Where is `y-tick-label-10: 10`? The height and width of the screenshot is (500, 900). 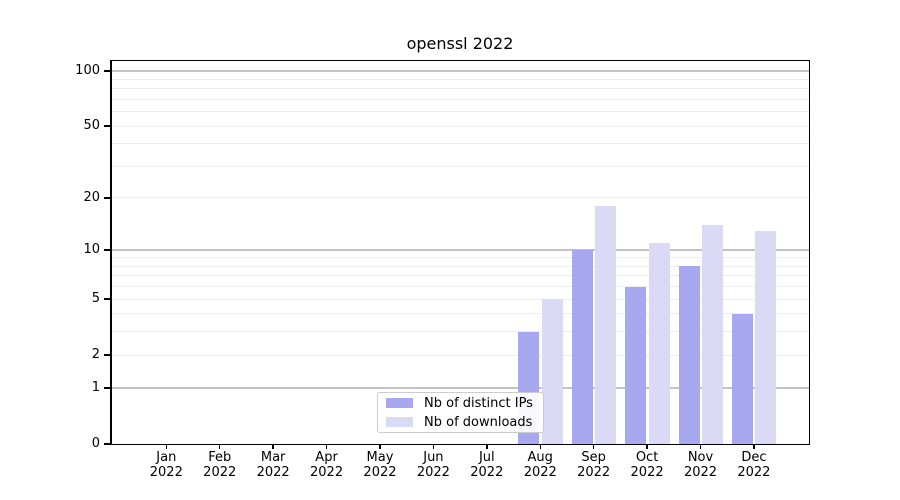
y-tick-label-10: 10 is located at coordinates (91, 250).